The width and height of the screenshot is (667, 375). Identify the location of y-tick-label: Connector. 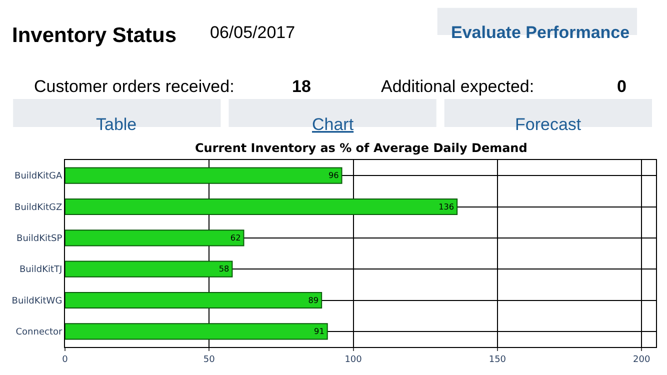
(39, 333).